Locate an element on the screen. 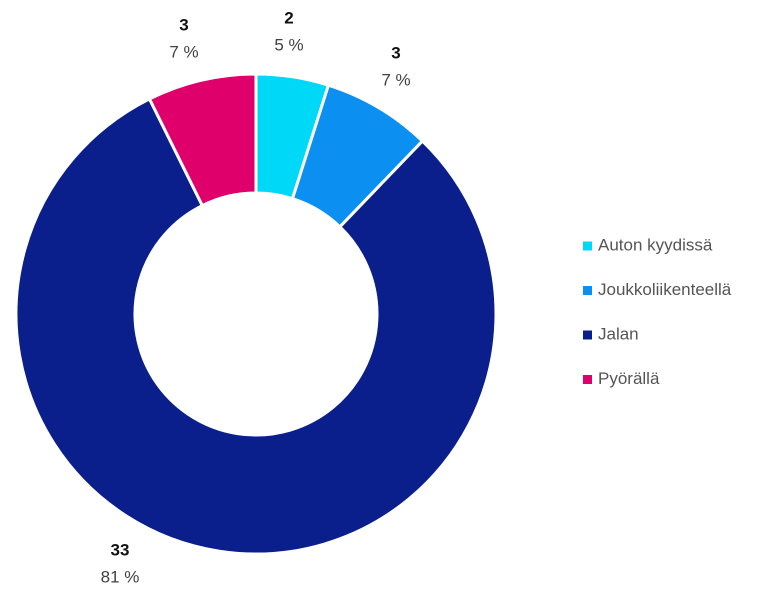  legend-label: Jalan is located at coordinates (618, 333).